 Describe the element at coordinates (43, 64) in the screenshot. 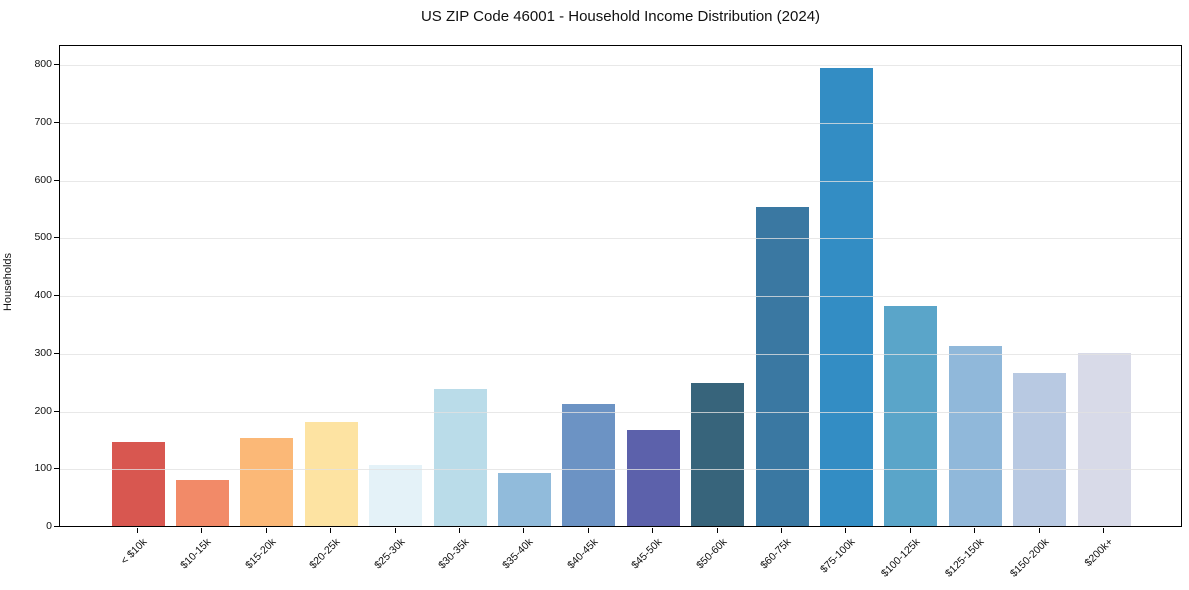

I see `y-tick-label: 800` at that location.